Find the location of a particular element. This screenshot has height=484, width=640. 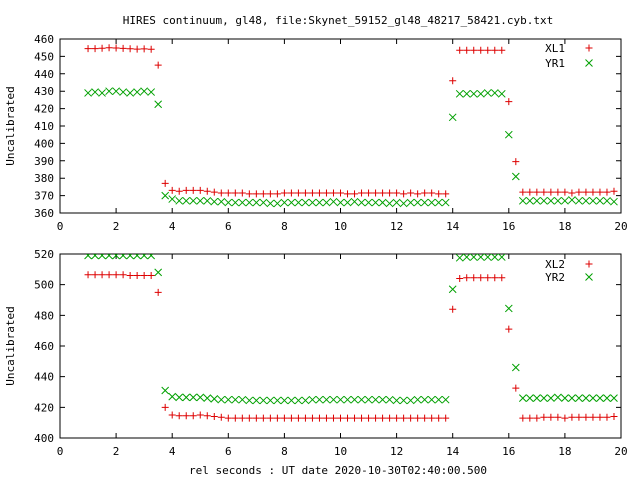

x-tick-label: 16 is located at coordinates (508, 451).